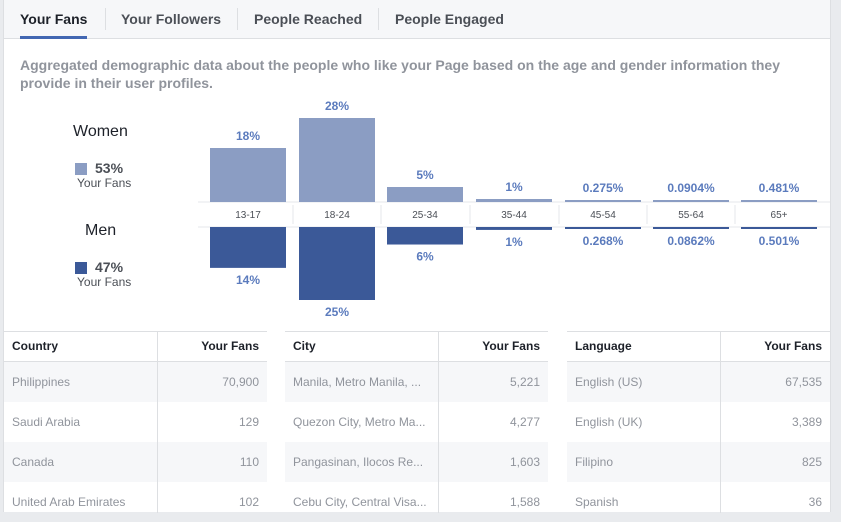  I want to click on tab-your-fans: Your Fans, so click(54, 19).